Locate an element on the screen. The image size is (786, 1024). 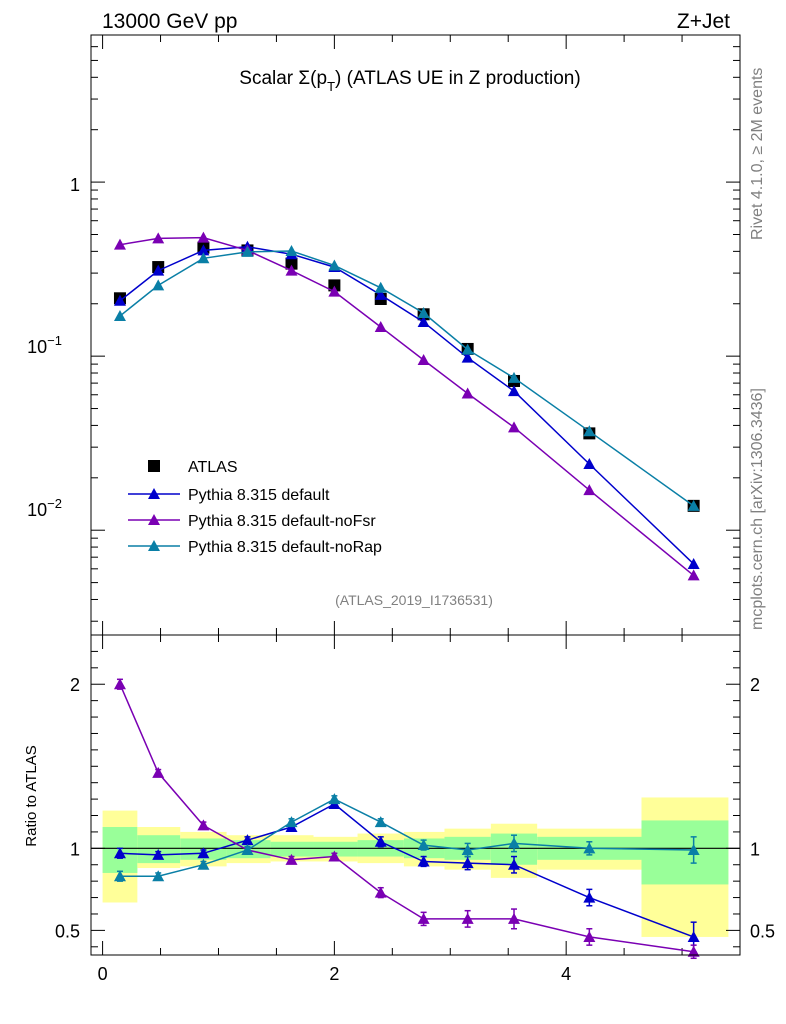
ratio-line-pythia-8-315-default-norap is located at coordinates (407, 837).